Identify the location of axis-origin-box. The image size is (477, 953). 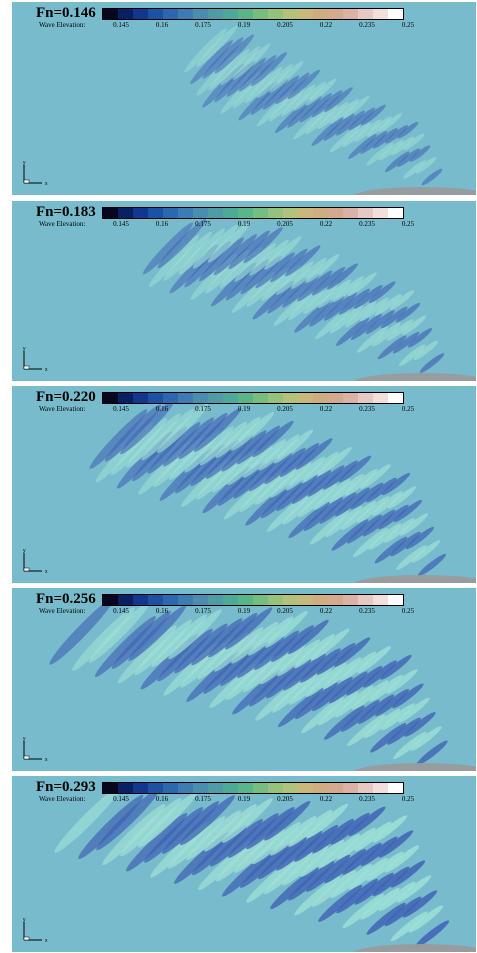
(26, 569).